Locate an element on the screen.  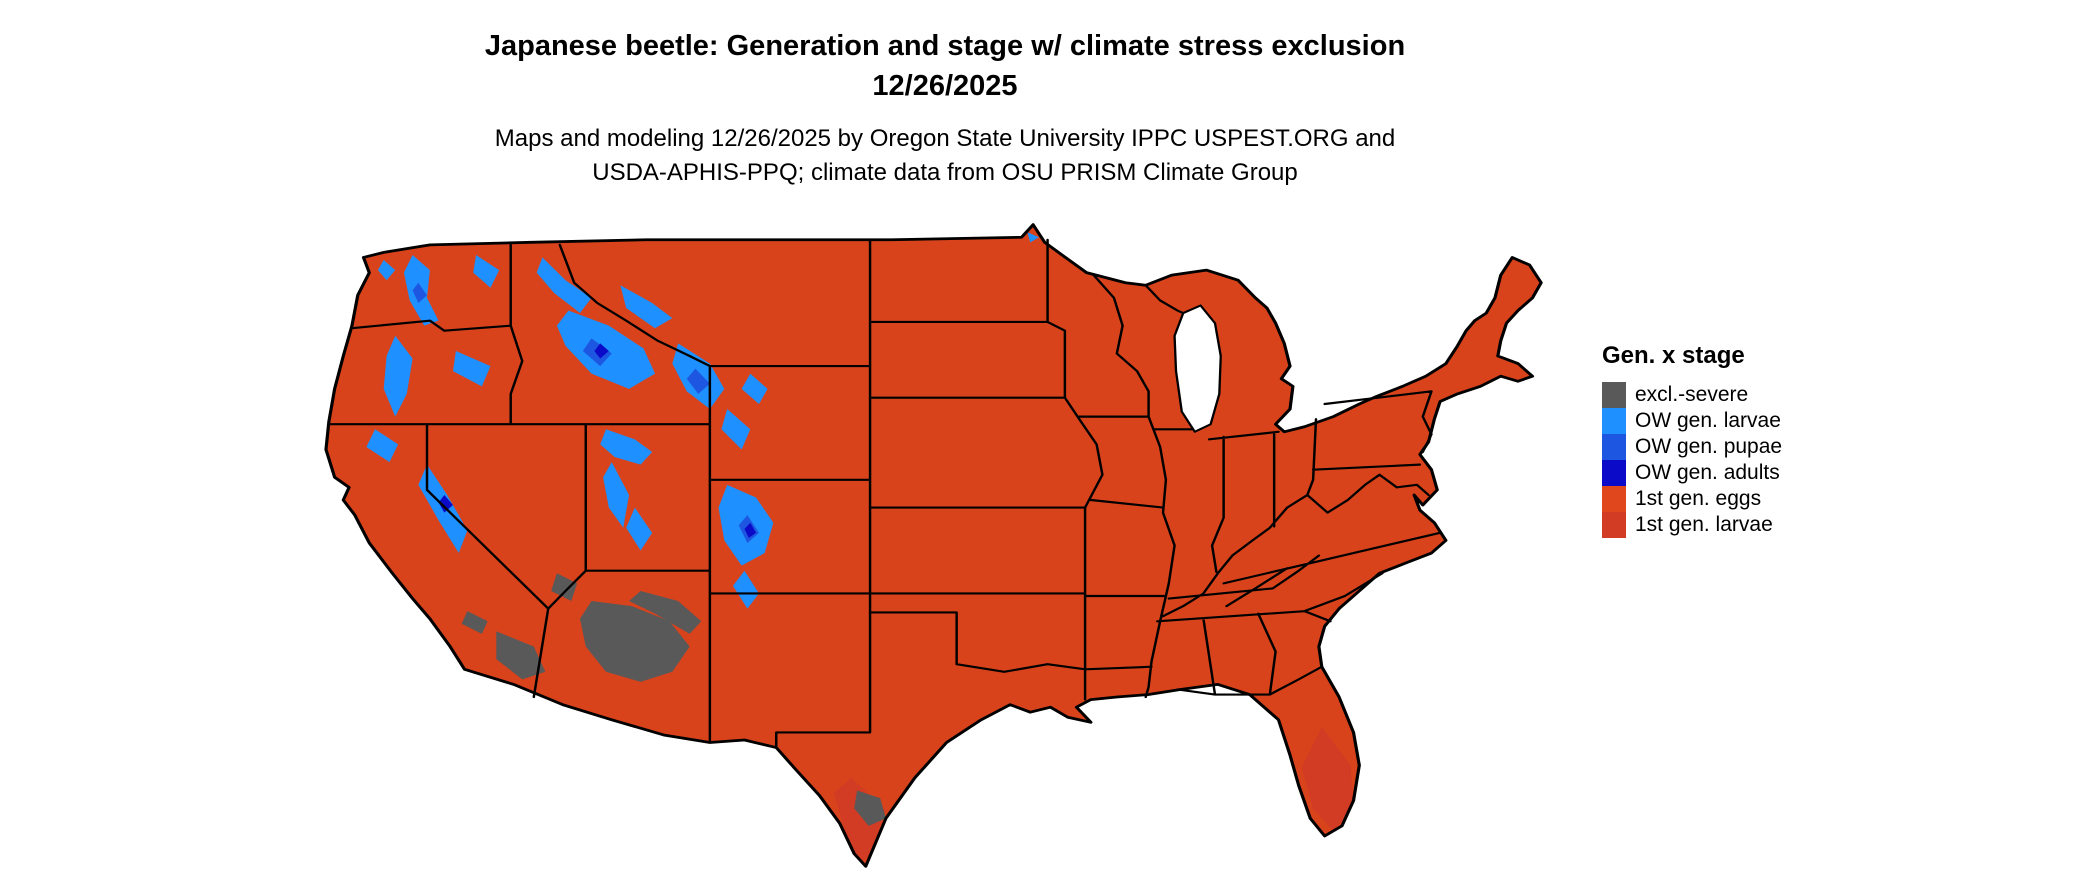
region-excluded-severe is located at coordinates (673, 699).